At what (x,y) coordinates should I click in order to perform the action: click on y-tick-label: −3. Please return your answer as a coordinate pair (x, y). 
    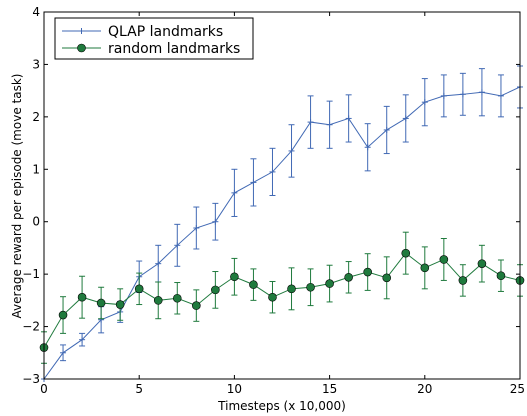
    Looking at the image, I should click on (31, 379).